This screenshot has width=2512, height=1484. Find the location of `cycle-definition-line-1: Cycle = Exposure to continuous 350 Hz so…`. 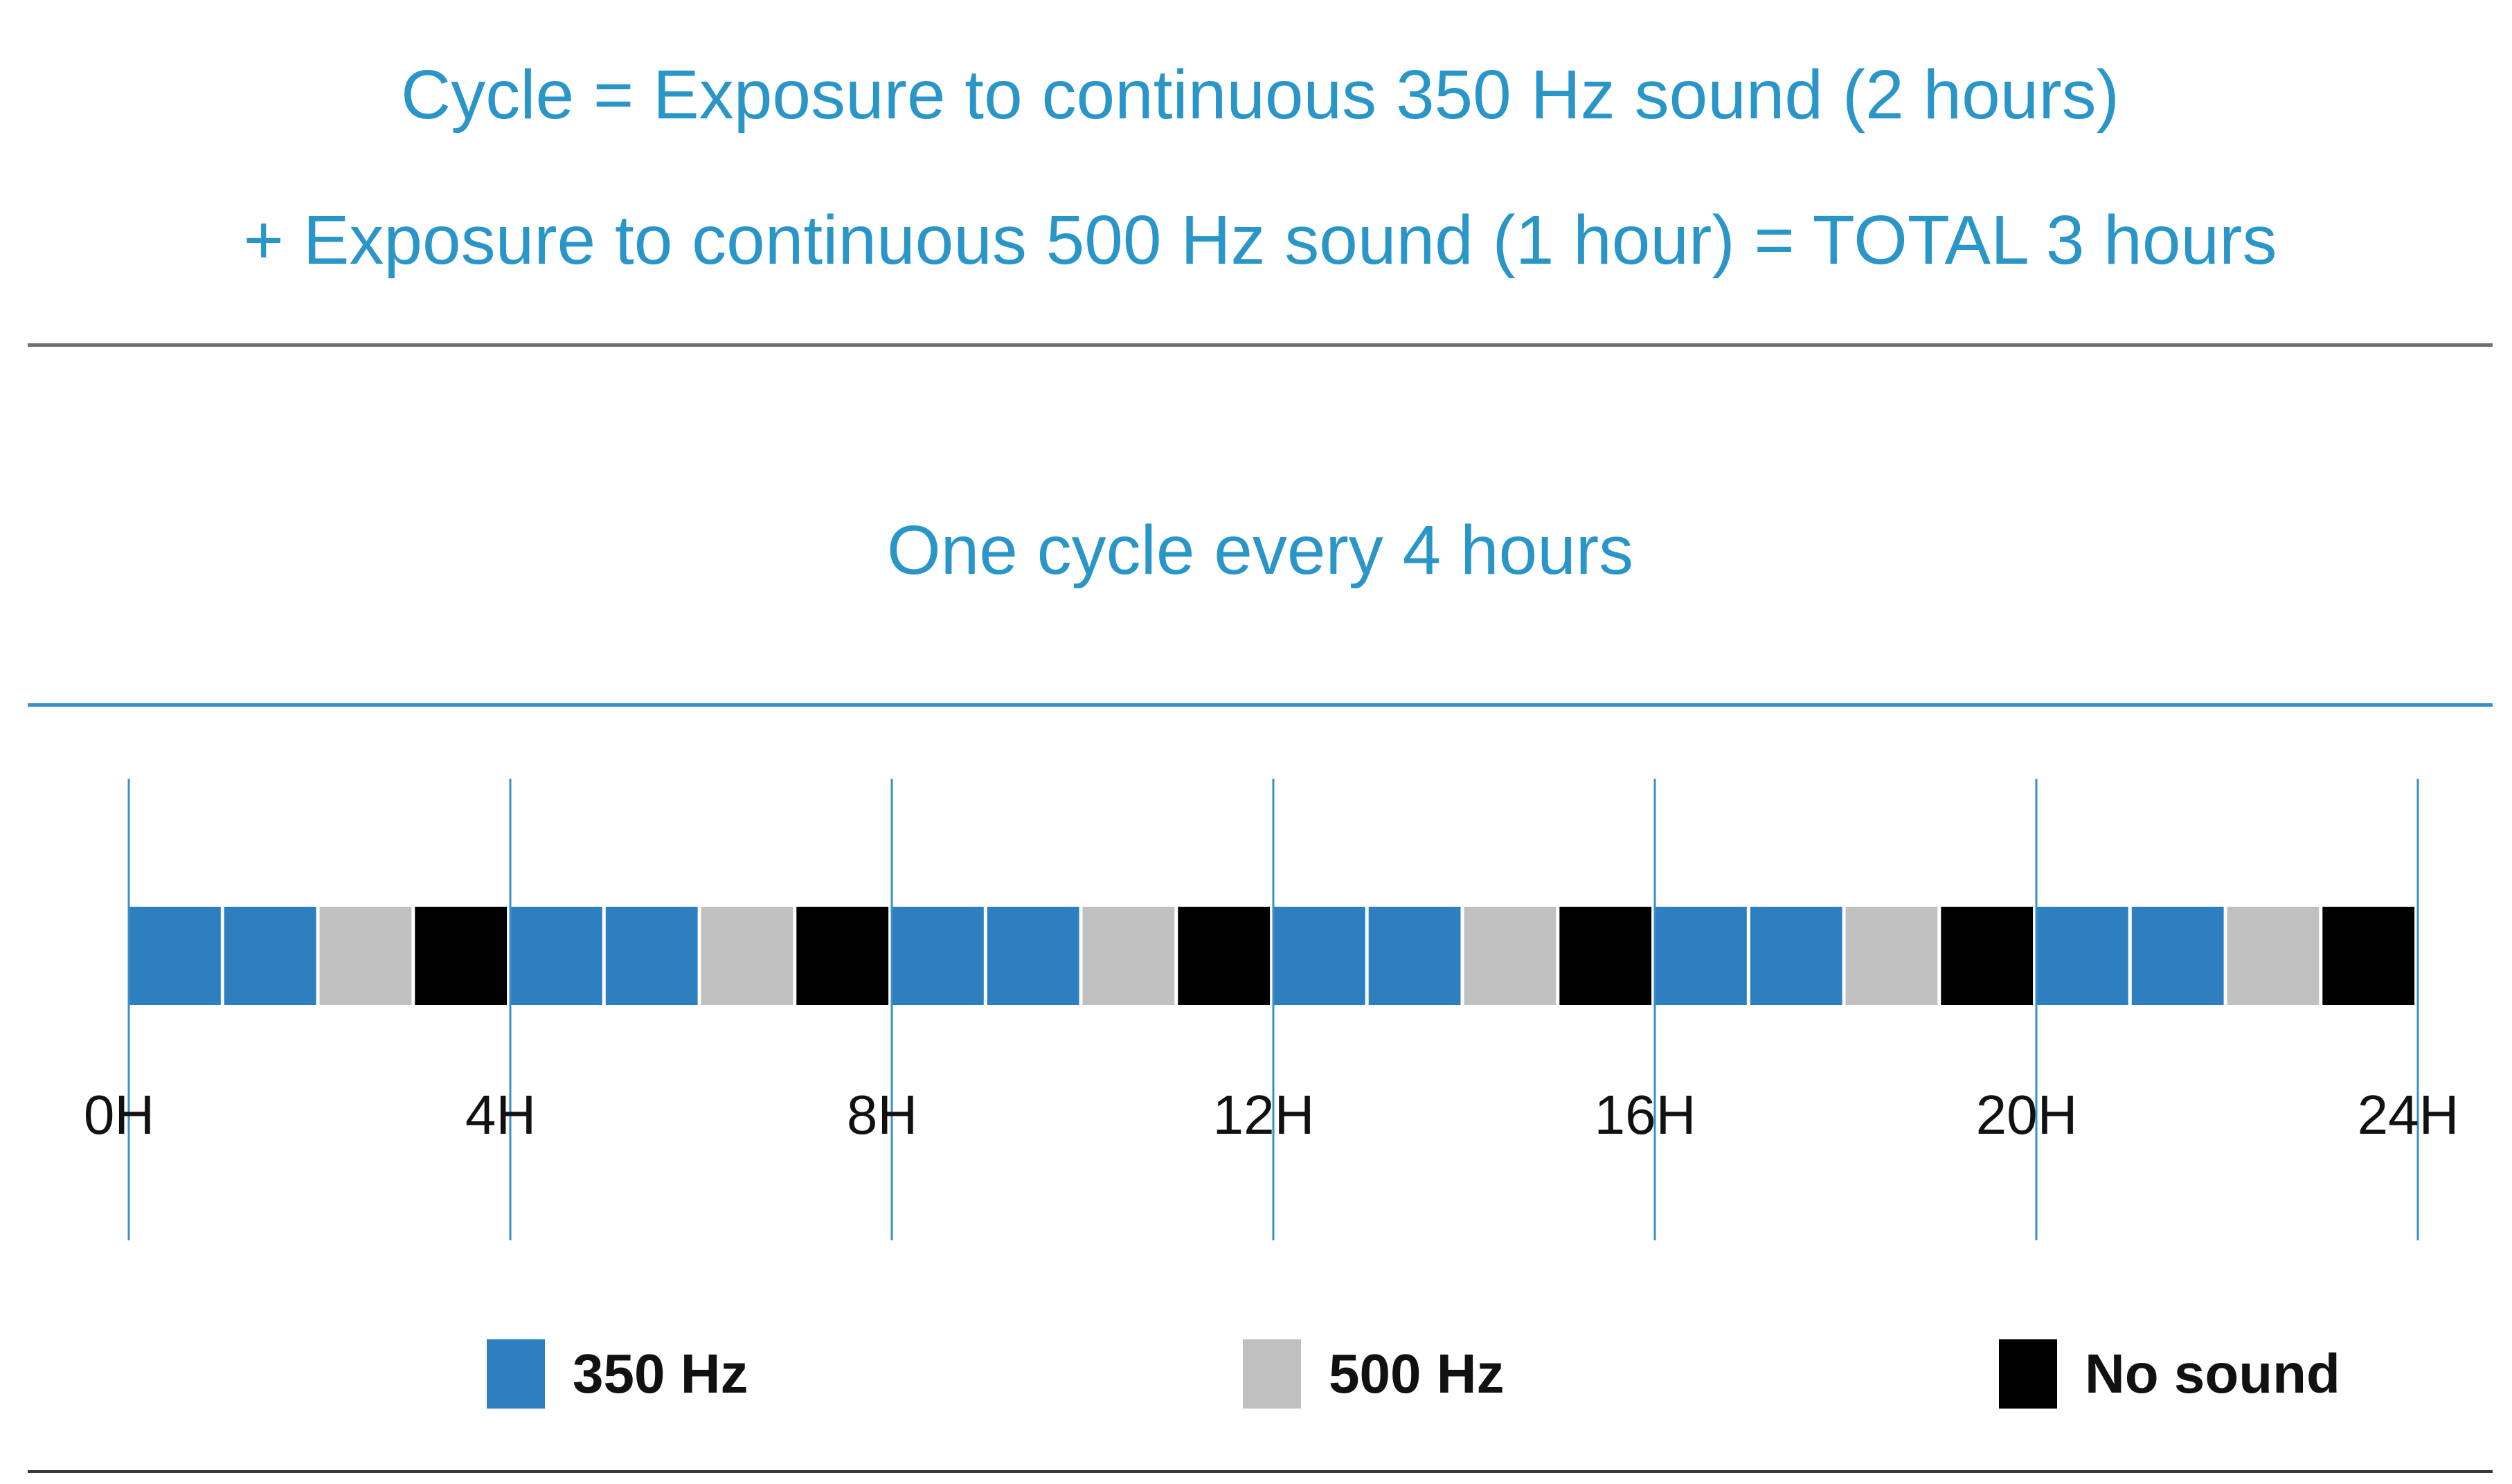

cycle-definition-line-1: Cycle = Exposure to continuous 350 Hz so… is located at coordinates (1260, 95).